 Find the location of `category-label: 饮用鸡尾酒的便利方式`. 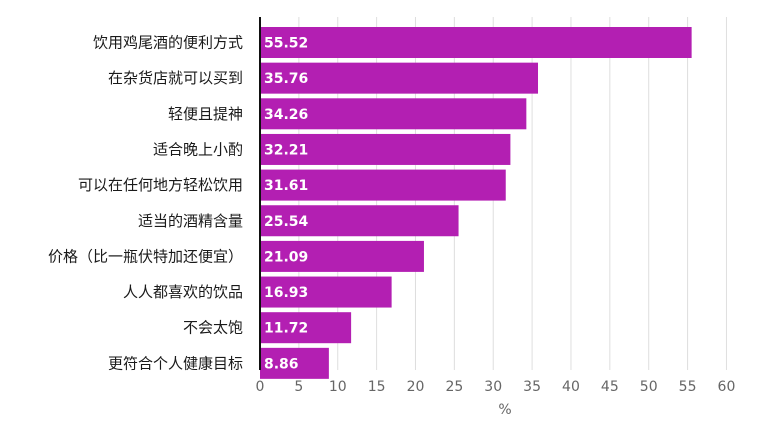

category-label: 饮用鸡尾酒的便利方式 is located at coordinates (168, 43).